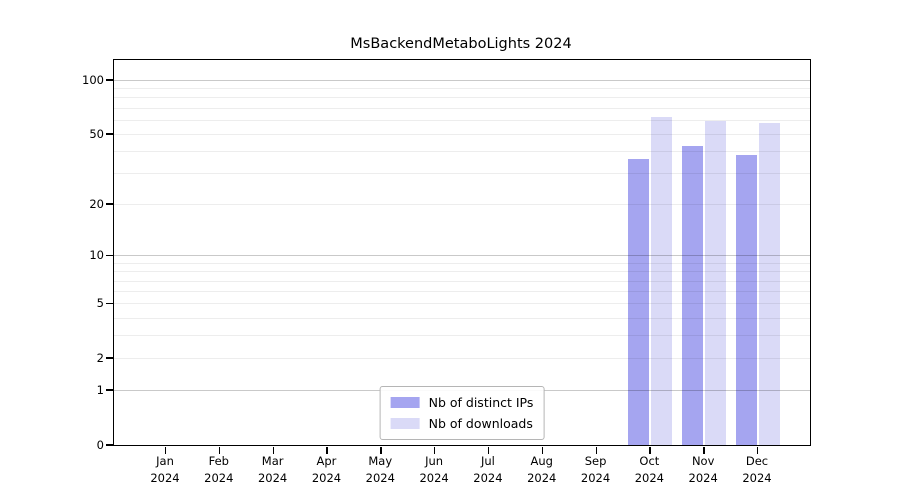 The image size is (900, 500). What do you see at coordinates (96, 255) in the screenshot?
I see `y-tick-label: 10` at bounding box center [96, 255].